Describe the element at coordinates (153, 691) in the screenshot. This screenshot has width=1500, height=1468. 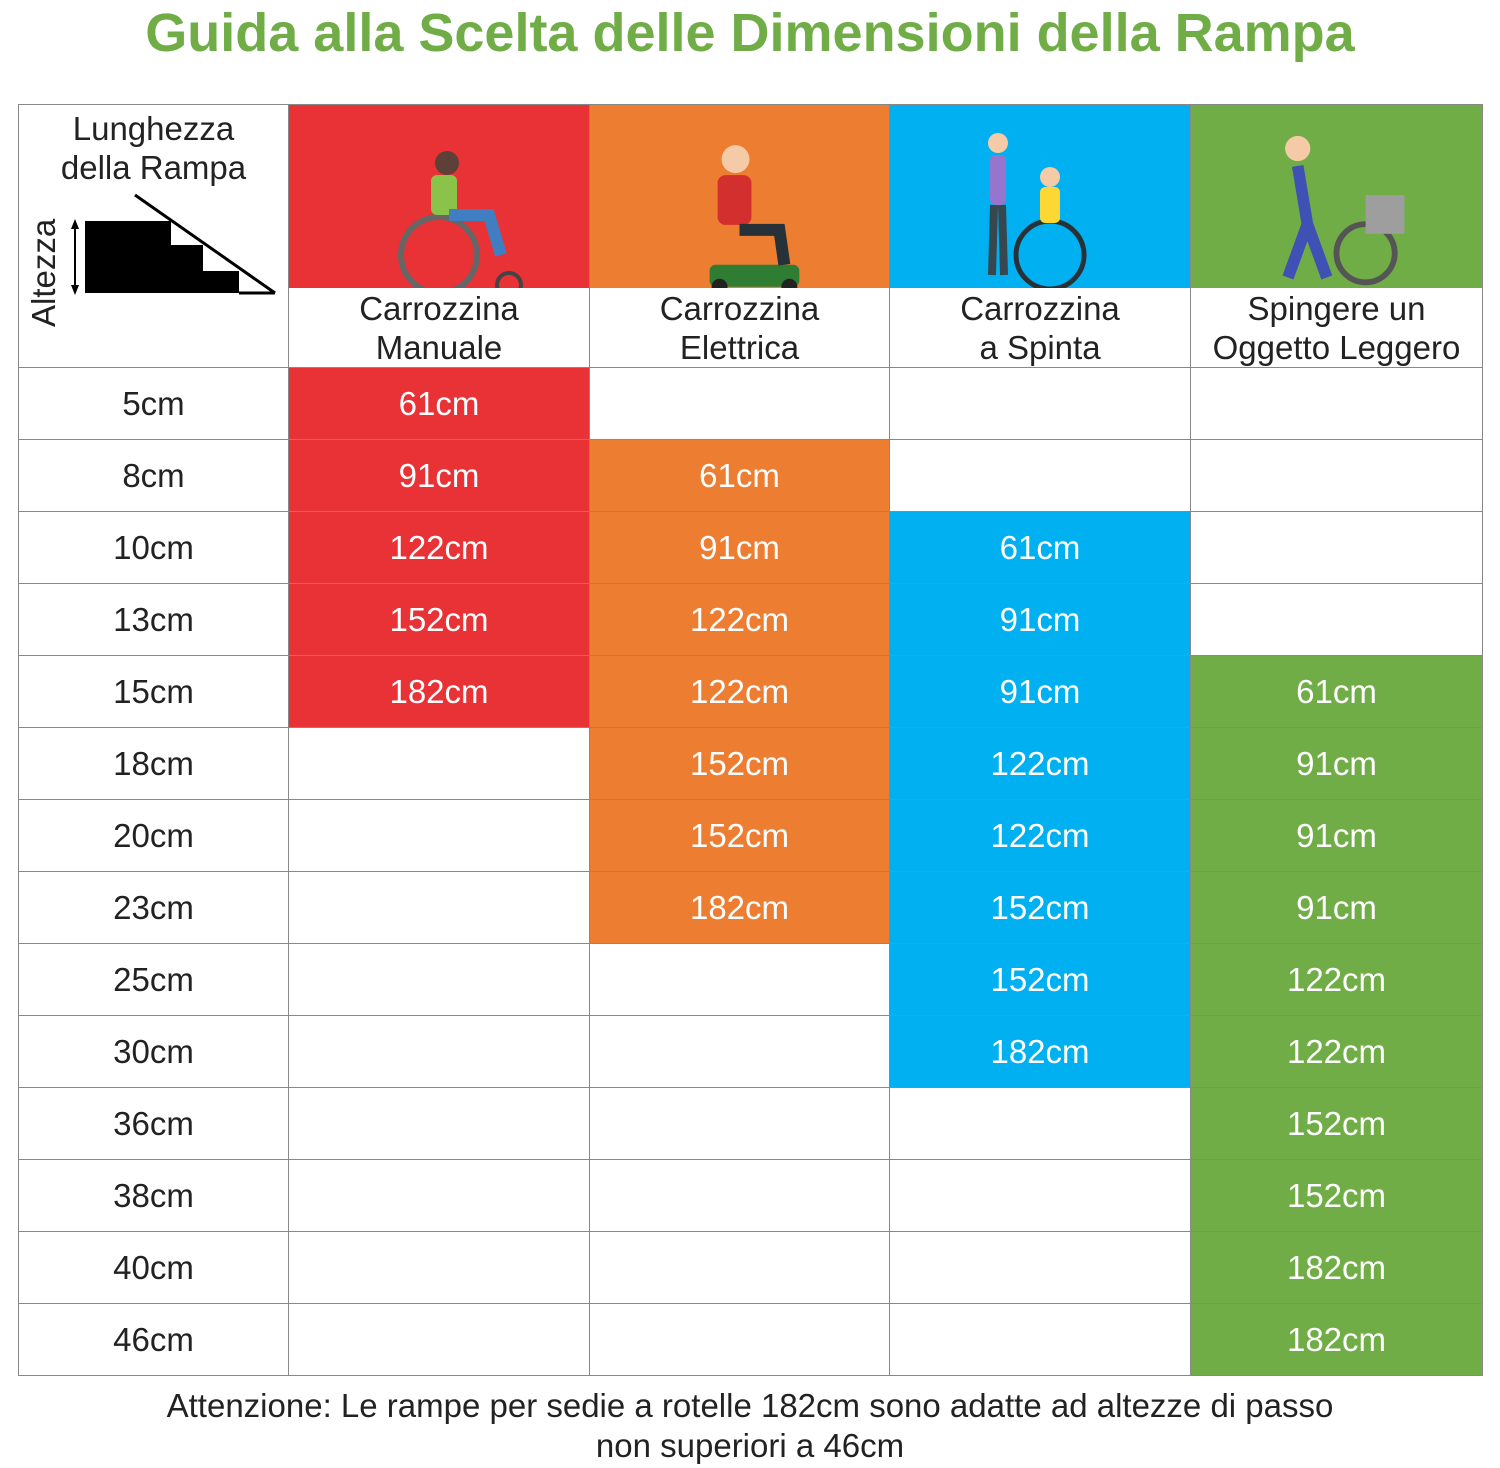
I see `height-cell: 15cm` at that location.